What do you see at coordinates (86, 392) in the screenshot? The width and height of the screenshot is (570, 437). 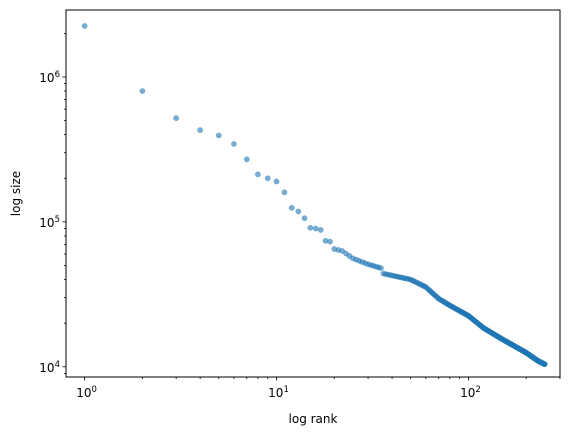 I see `x-tick-label: 100` at bounding box center [86, 392].